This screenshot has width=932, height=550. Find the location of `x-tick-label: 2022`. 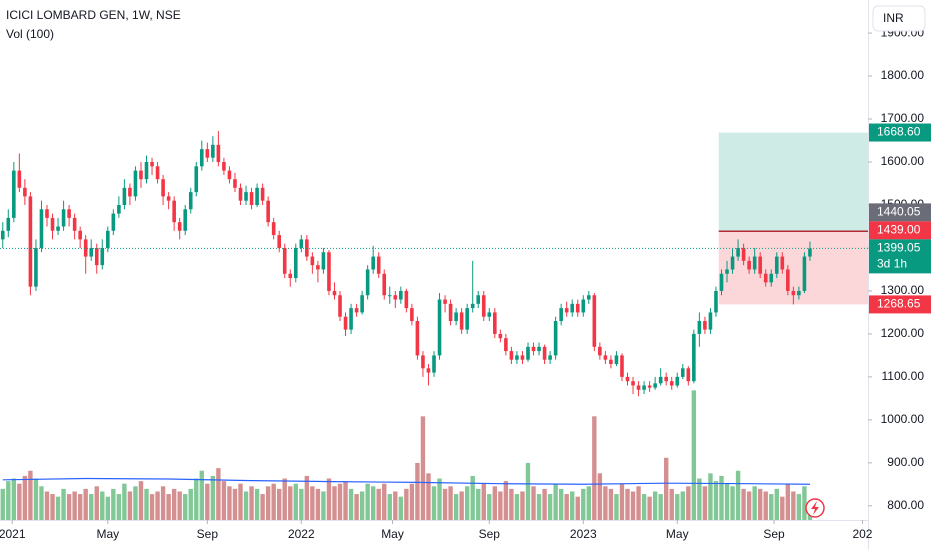

x-tick-label: 2022 is located at coordinates (301, 534).